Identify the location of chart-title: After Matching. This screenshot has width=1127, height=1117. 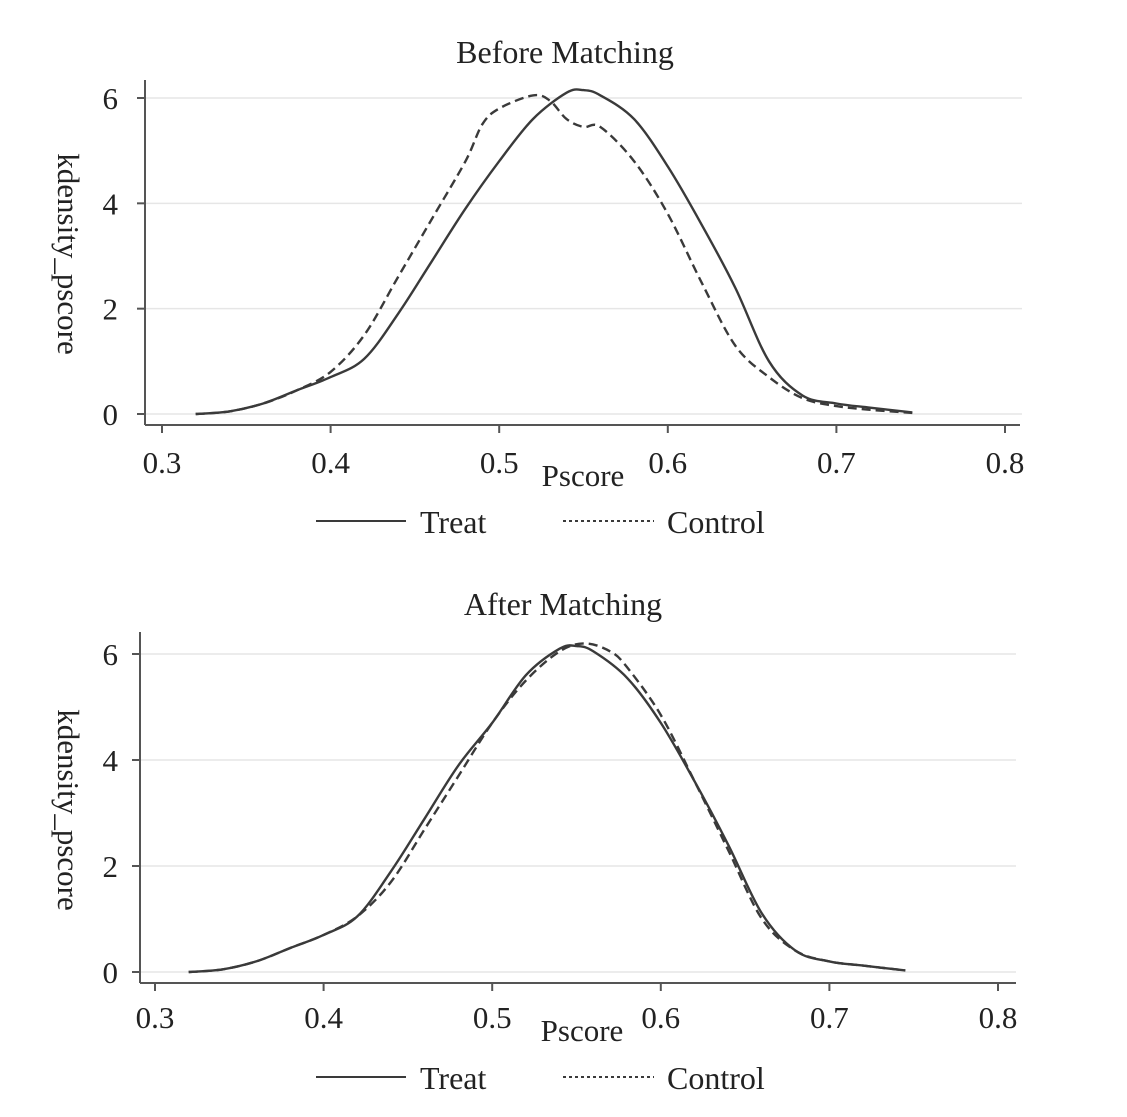
(563, 604).